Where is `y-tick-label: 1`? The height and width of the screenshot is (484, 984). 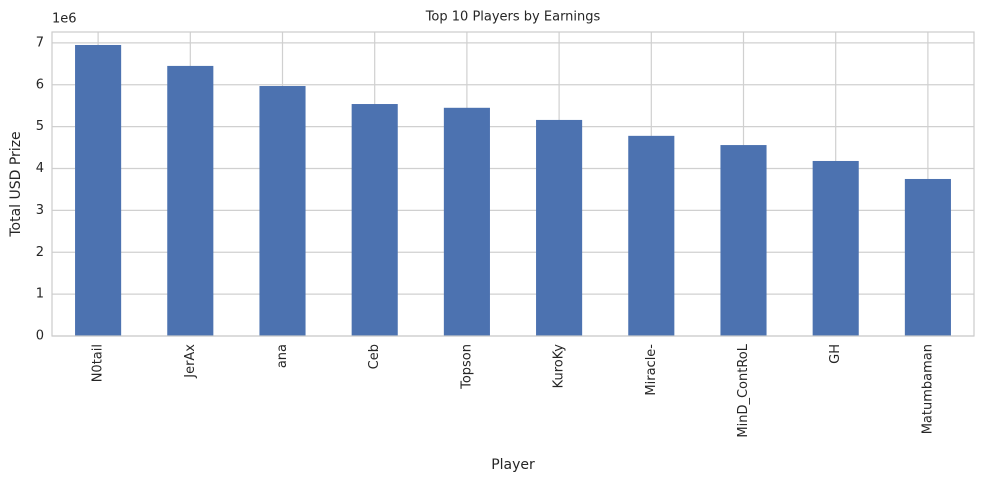
y-tick-label: 1 is located at coordinates (40, 294).